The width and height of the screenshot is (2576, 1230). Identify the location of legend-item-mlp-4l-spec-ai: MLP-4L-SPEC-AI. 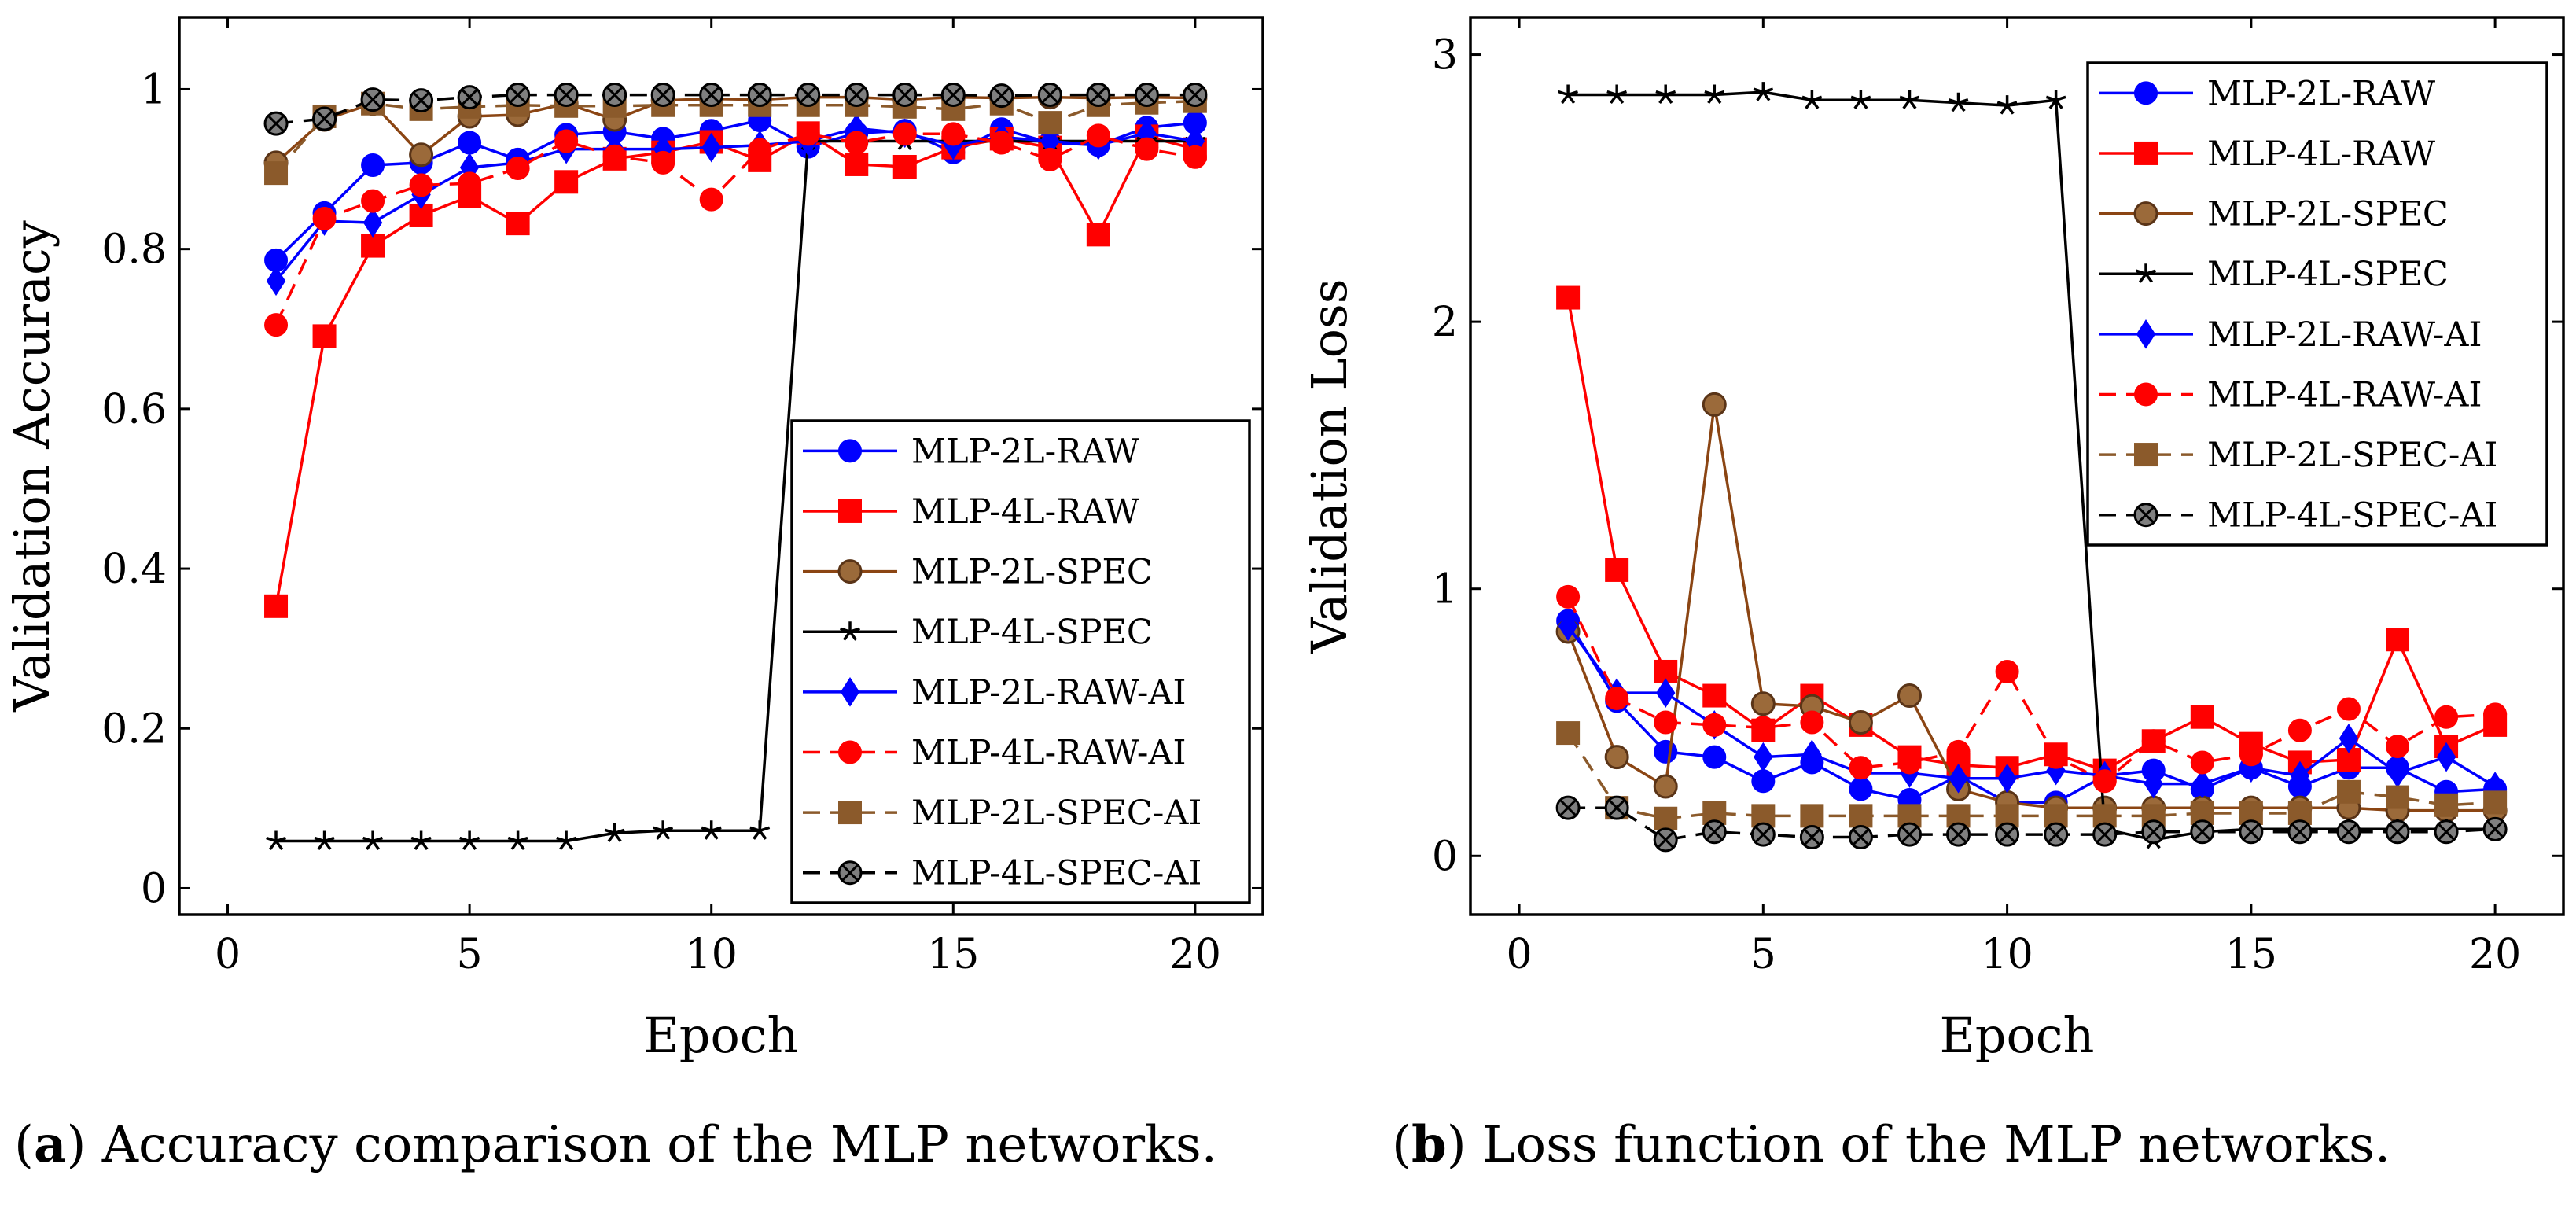
(1003, 874).